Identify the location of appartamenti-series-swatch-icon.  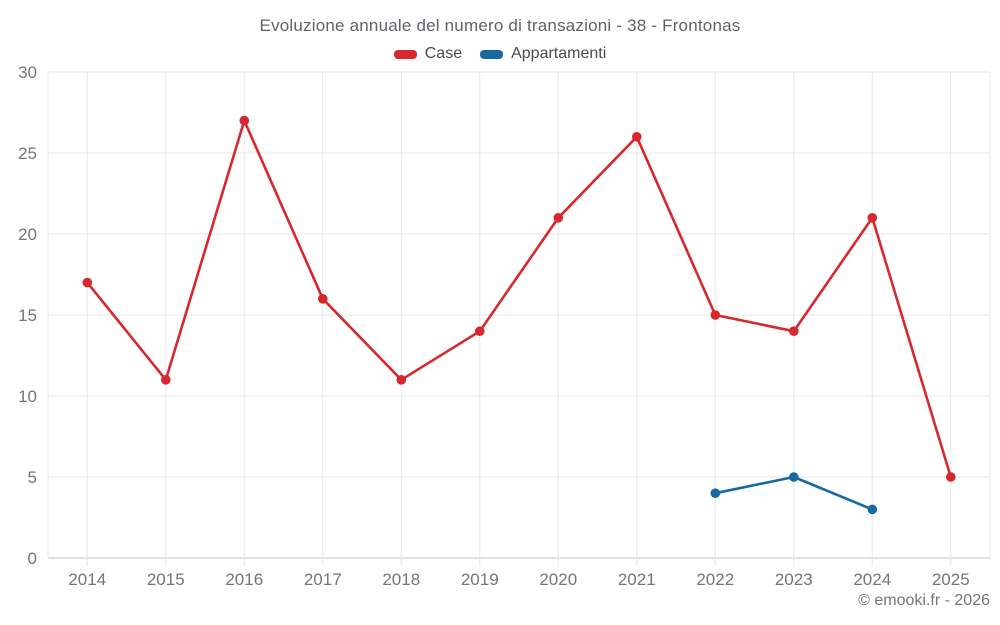
(492, 54).